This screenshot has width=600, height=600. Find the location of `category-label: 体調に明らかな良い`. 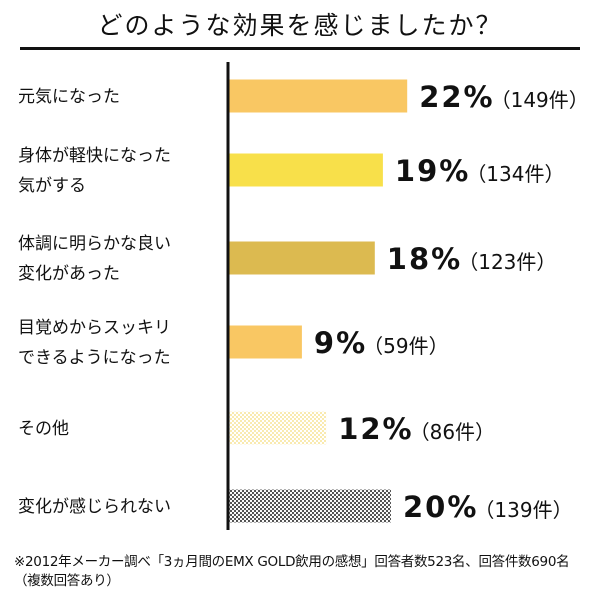

category-label: 体調に明らかな良い is located at coordinates (94, 244).